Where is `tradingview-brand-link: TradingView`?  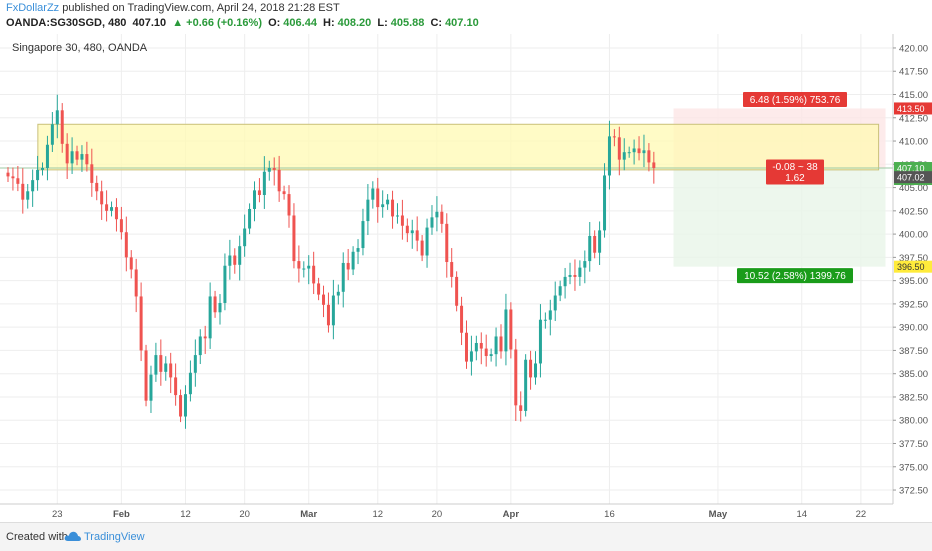 tradingview-brand-link: TradingView is located at coordinates (114, 537).